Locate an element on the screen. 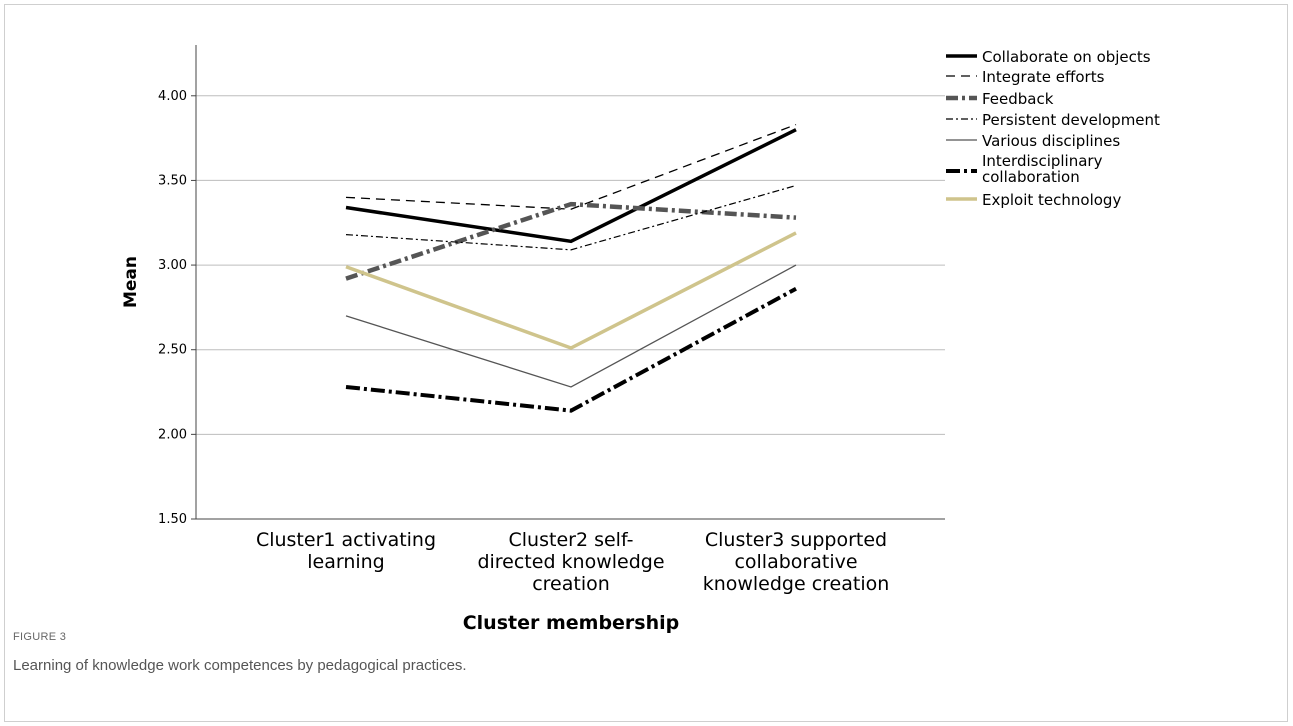 This screenshot has width=1293, height=726. legend-label: Integrate efforts is located at coordinates (1043, 77).